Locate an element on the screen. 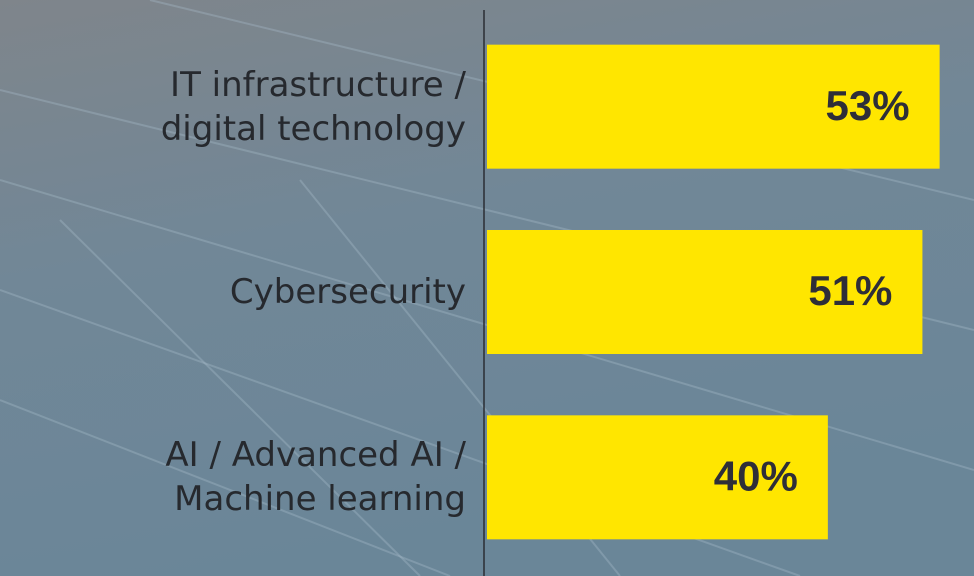 Image resolution: width=974 pixels, height=576 pixels. category-label: Cybersecurity is located at coordinates (347, 292).